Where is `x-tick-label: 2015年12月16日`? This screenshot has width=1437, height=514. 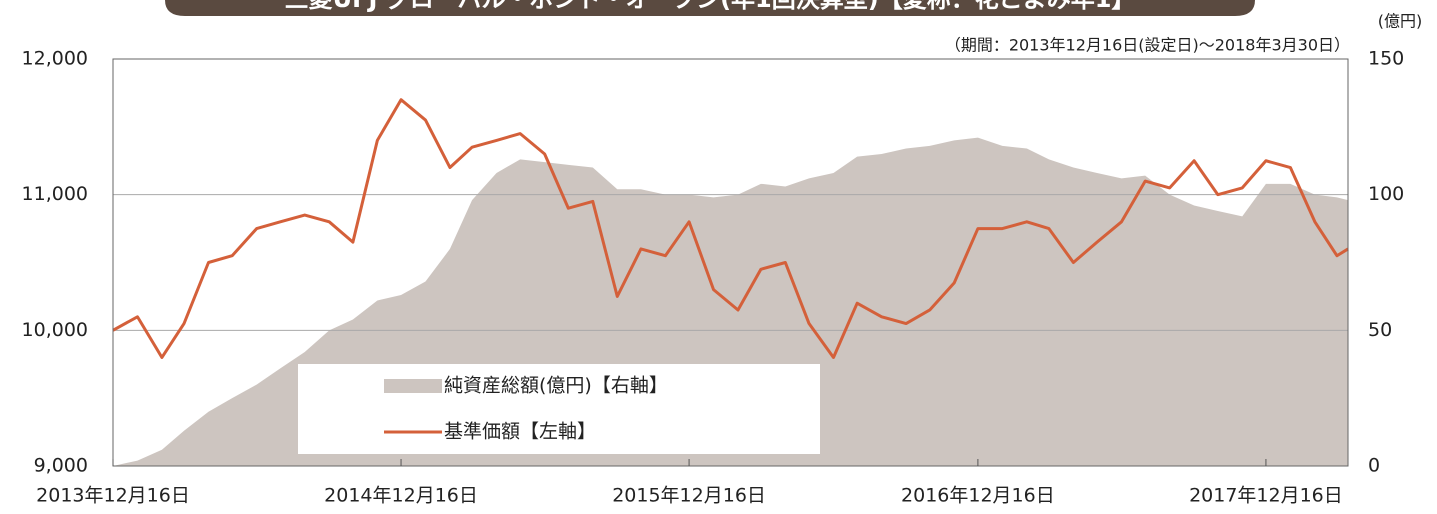 x-tick-label: 2015年12月16日 is located at coordinates (689, 496).